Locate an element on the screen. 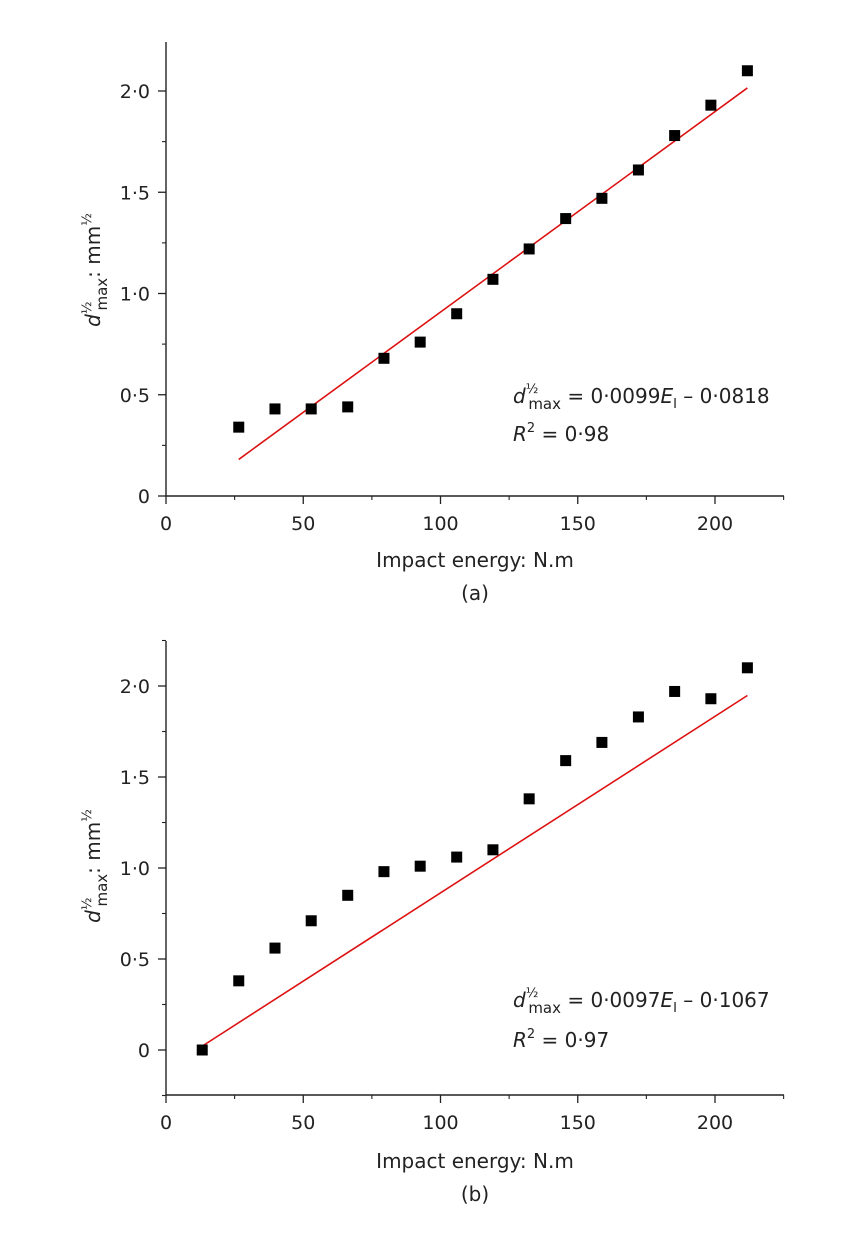  x-tick-label-b: 50 is located at coordinates (303, 1123).